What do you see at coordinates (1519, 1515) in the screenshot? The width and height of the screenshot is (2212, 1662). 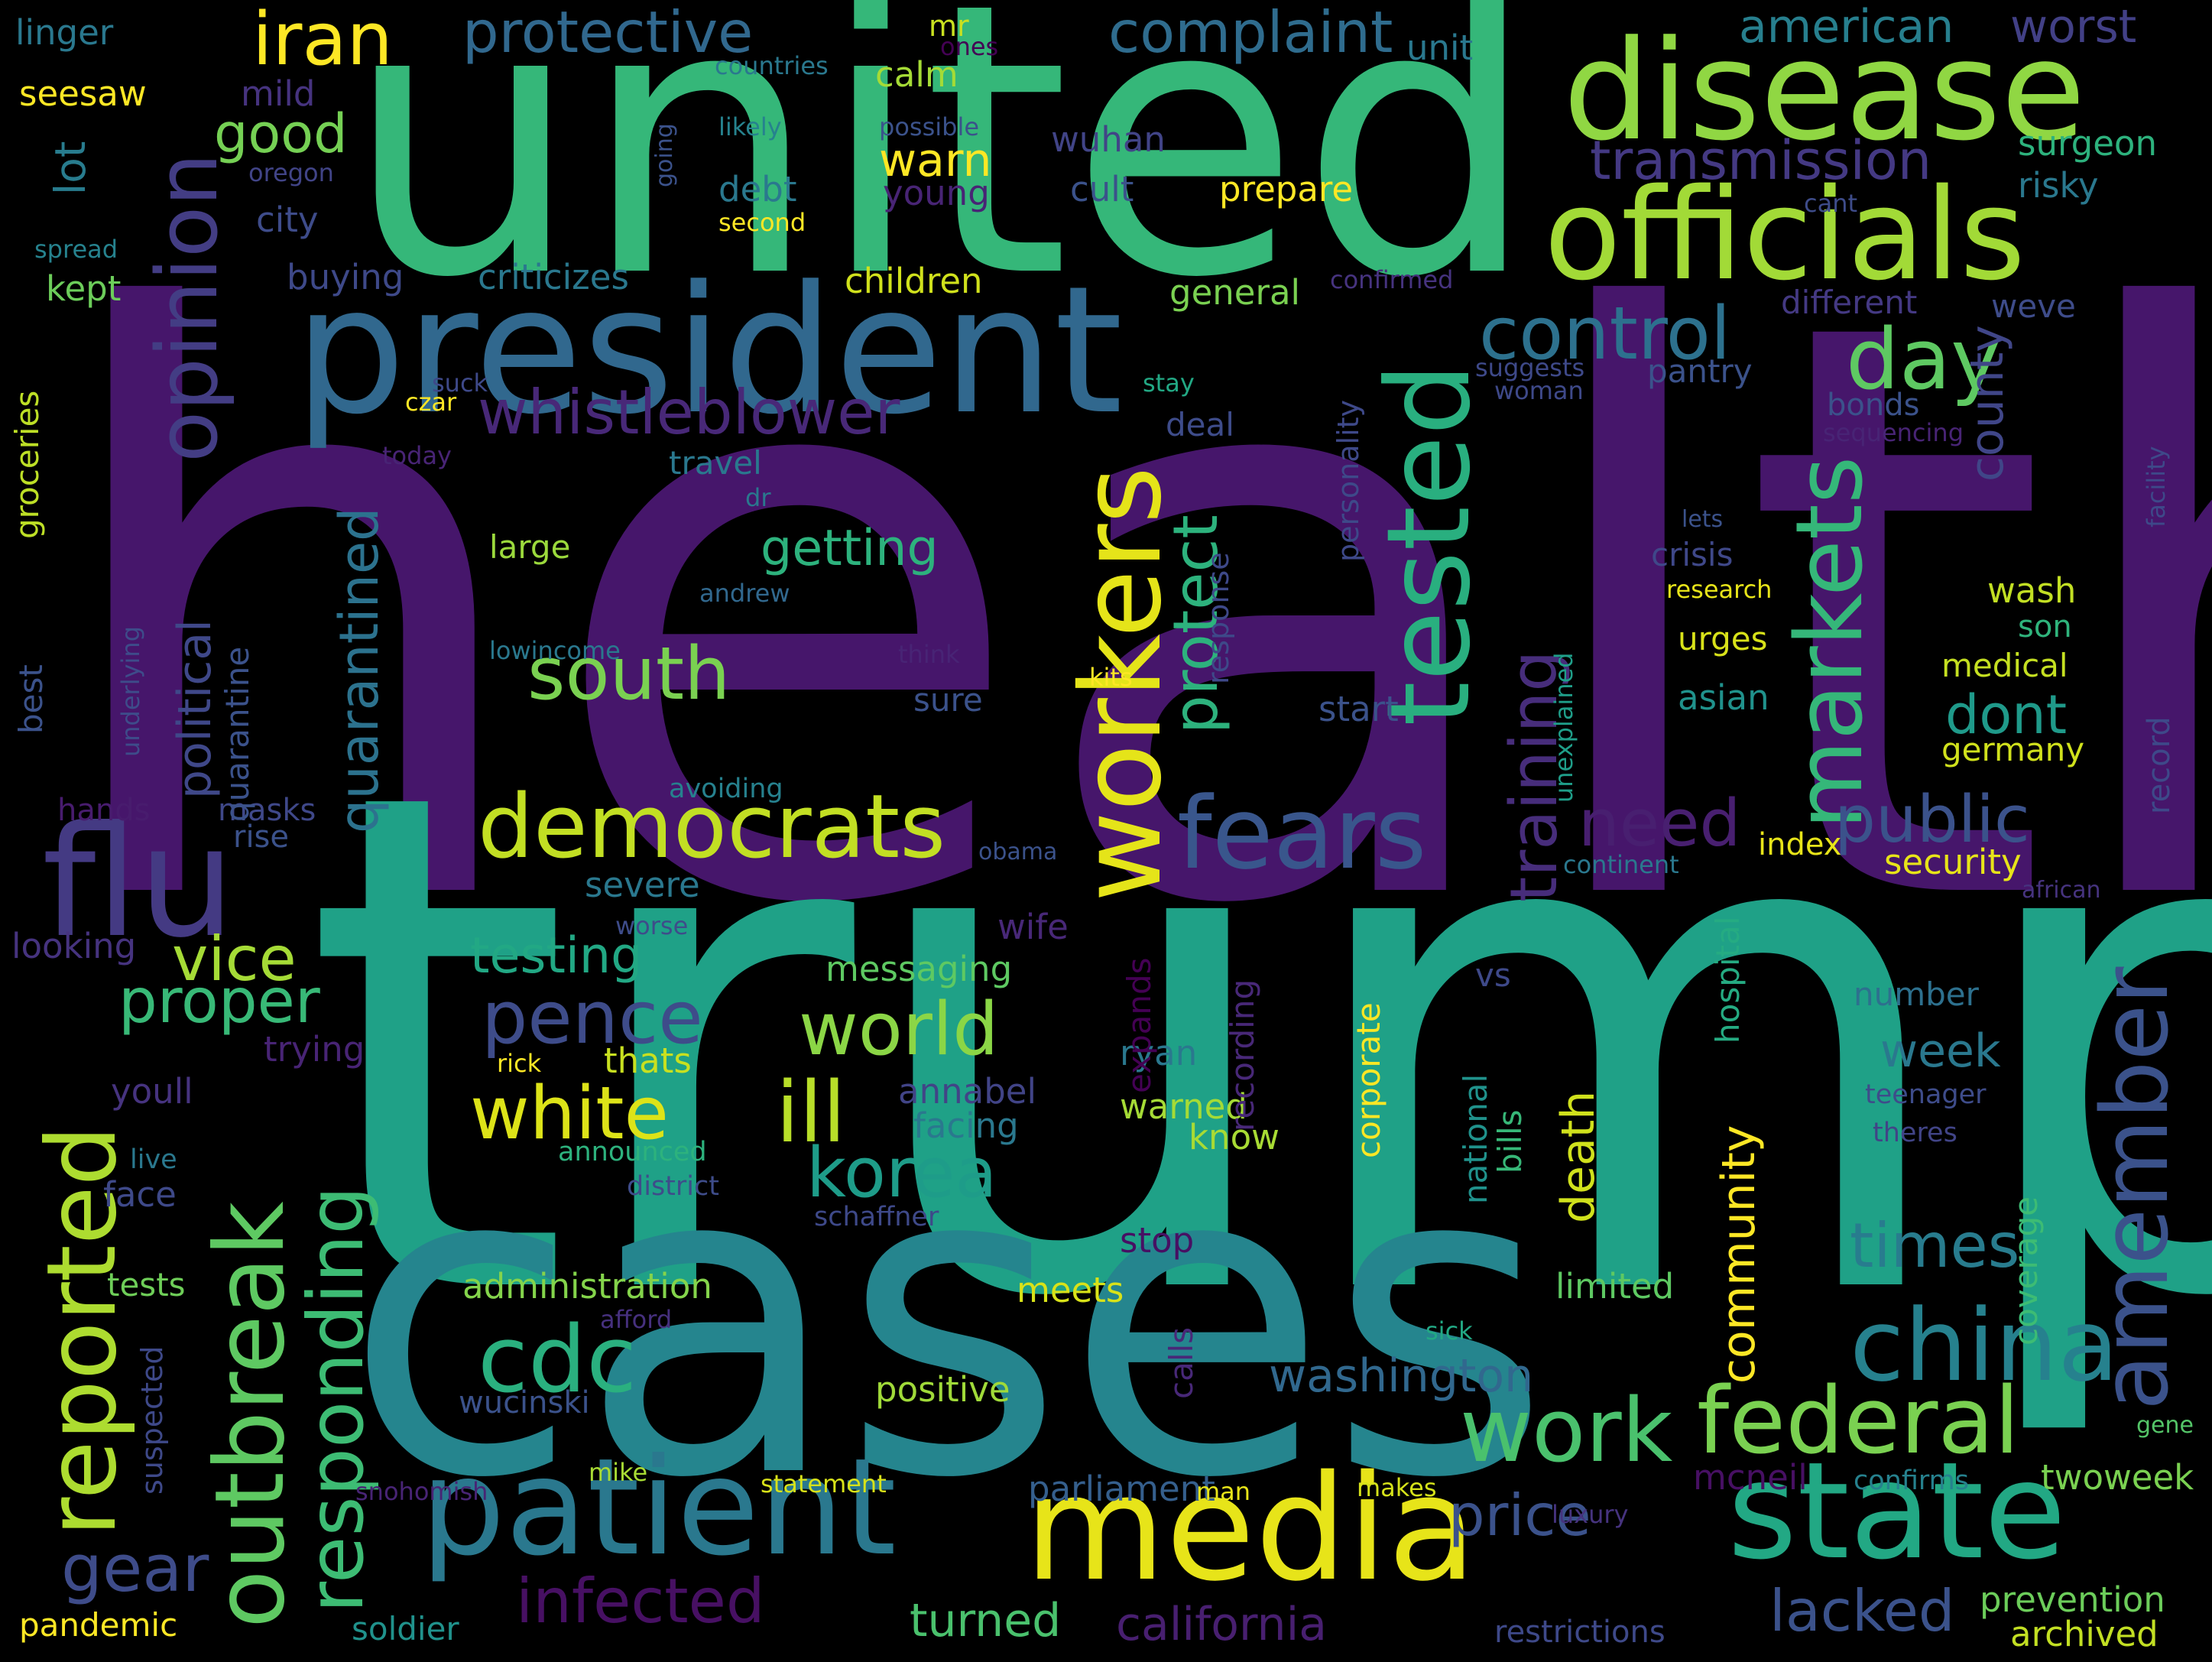 I see `word: price` at bounding box center [1519, 1515].